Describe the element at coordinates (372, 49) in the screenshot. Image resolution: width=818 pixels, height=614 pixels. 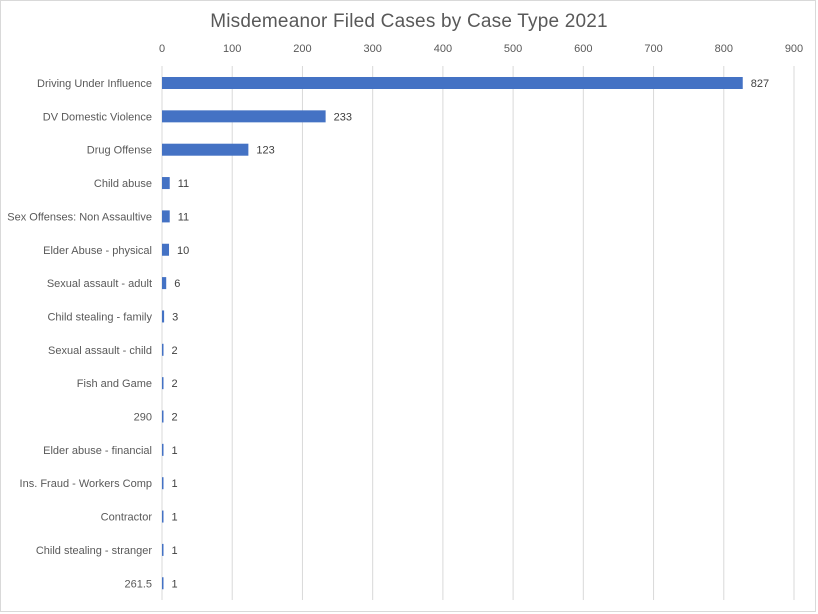
I see `x-tick-label: 300` at that location.